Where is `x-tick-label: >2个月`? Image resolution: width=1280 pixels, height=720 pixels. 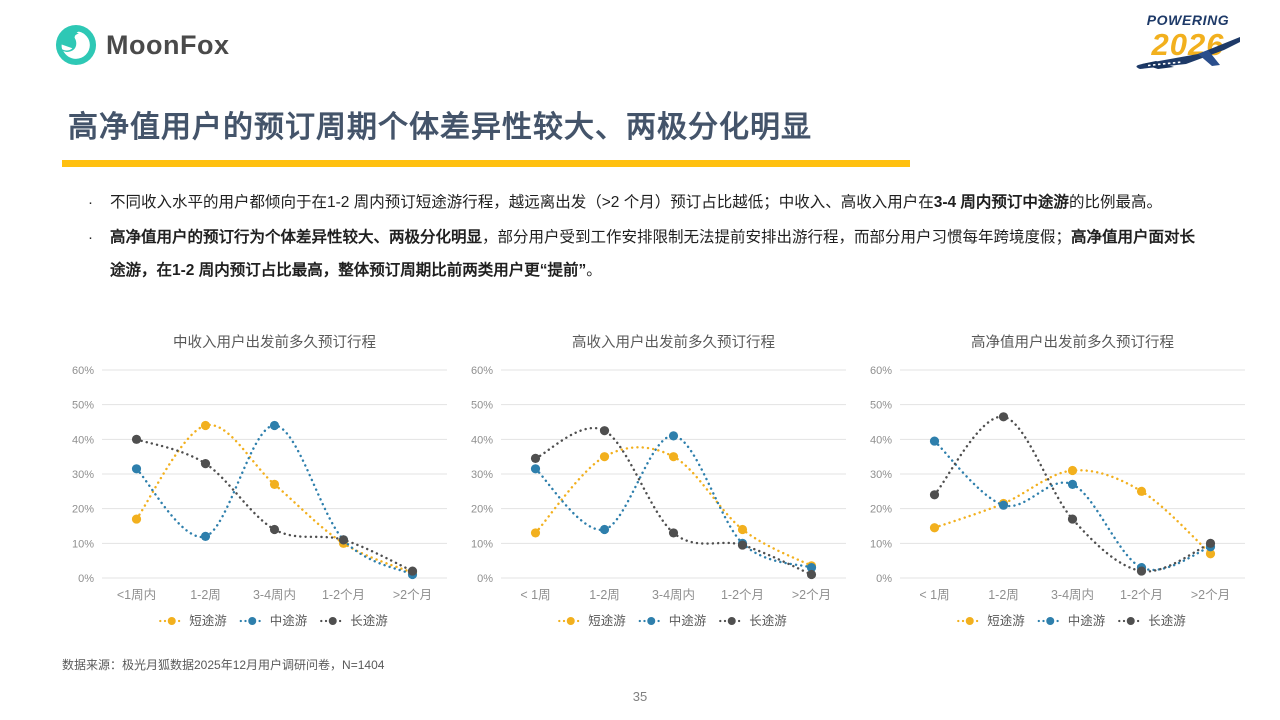
x-tick-label: >2个月 is located at coordinates (412, 595).